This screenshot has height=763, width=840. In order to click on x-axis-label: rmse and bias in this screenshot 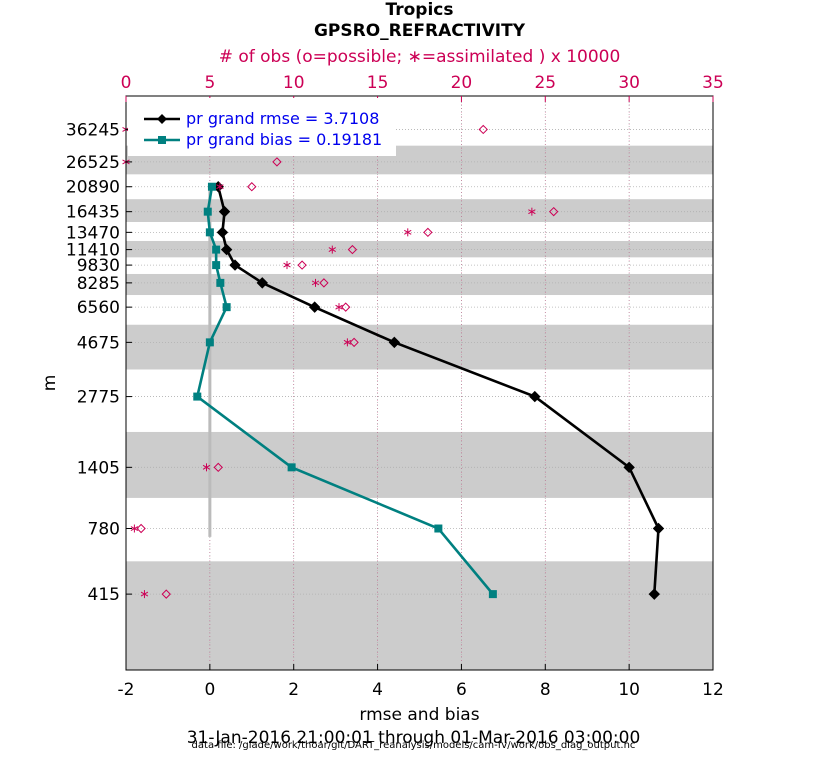, I will do `click(419, 715)`.